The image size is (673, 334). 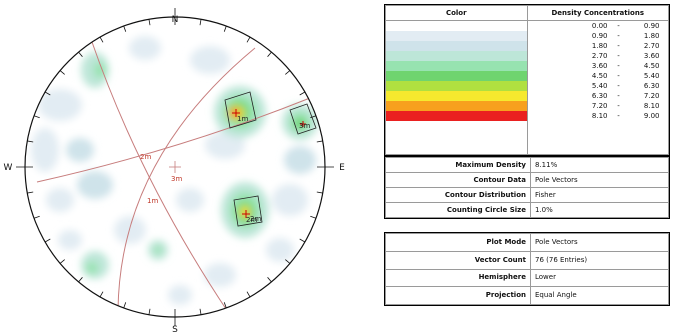 What do you see at coordinates (651, 95) in the screenshot?
I see `legend-range-max: 7.20` at bounding box center [651, 95].